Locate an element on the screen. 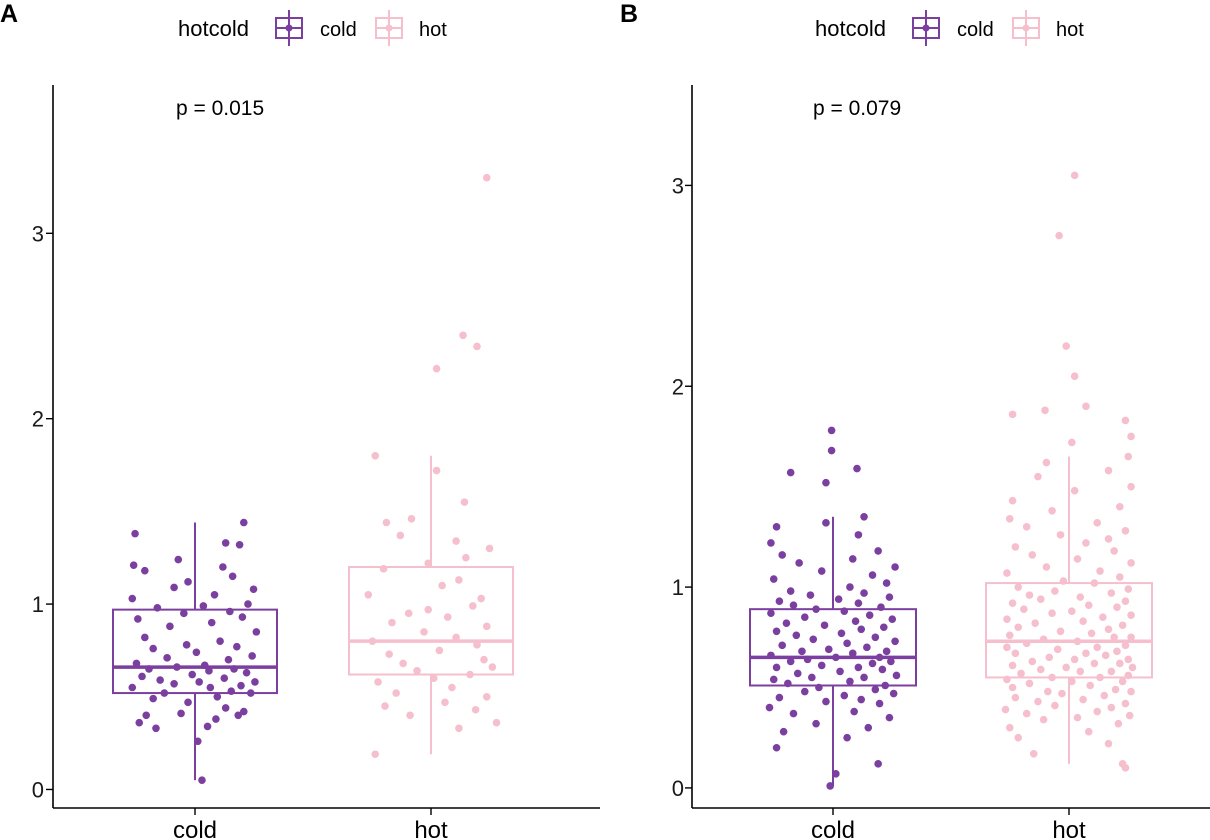  panel-a-y-tick-label: 1 is located at coordinates (38, 604).